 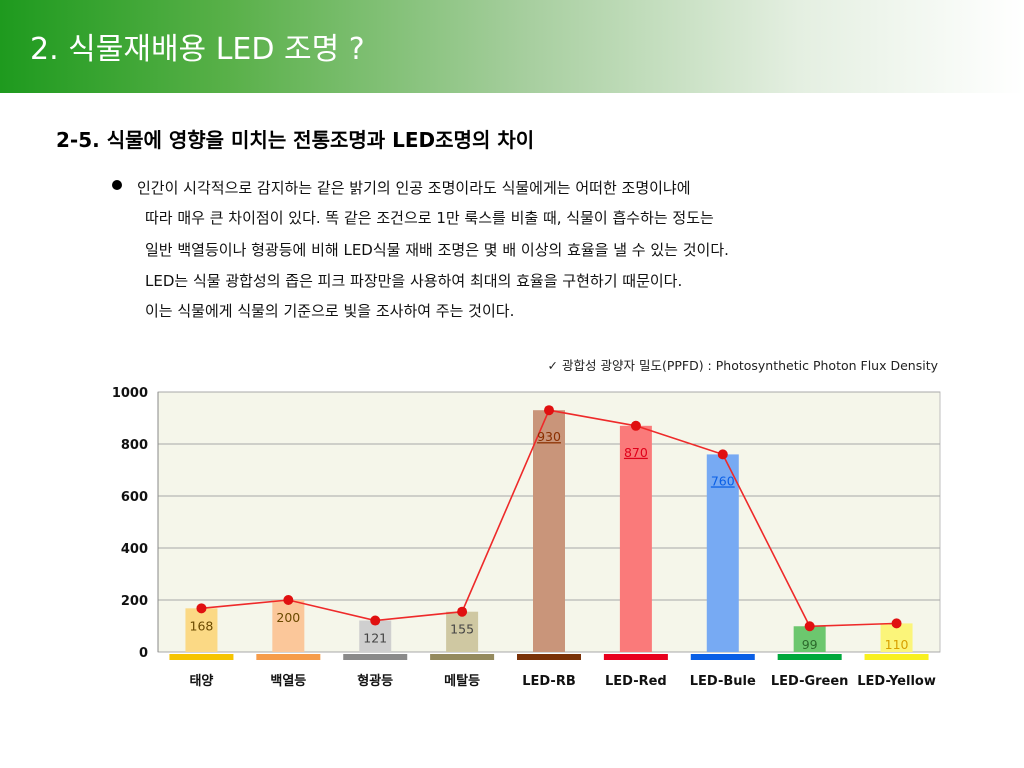 I want to click on y-tick-label: 400, so click(x=134, y=549).